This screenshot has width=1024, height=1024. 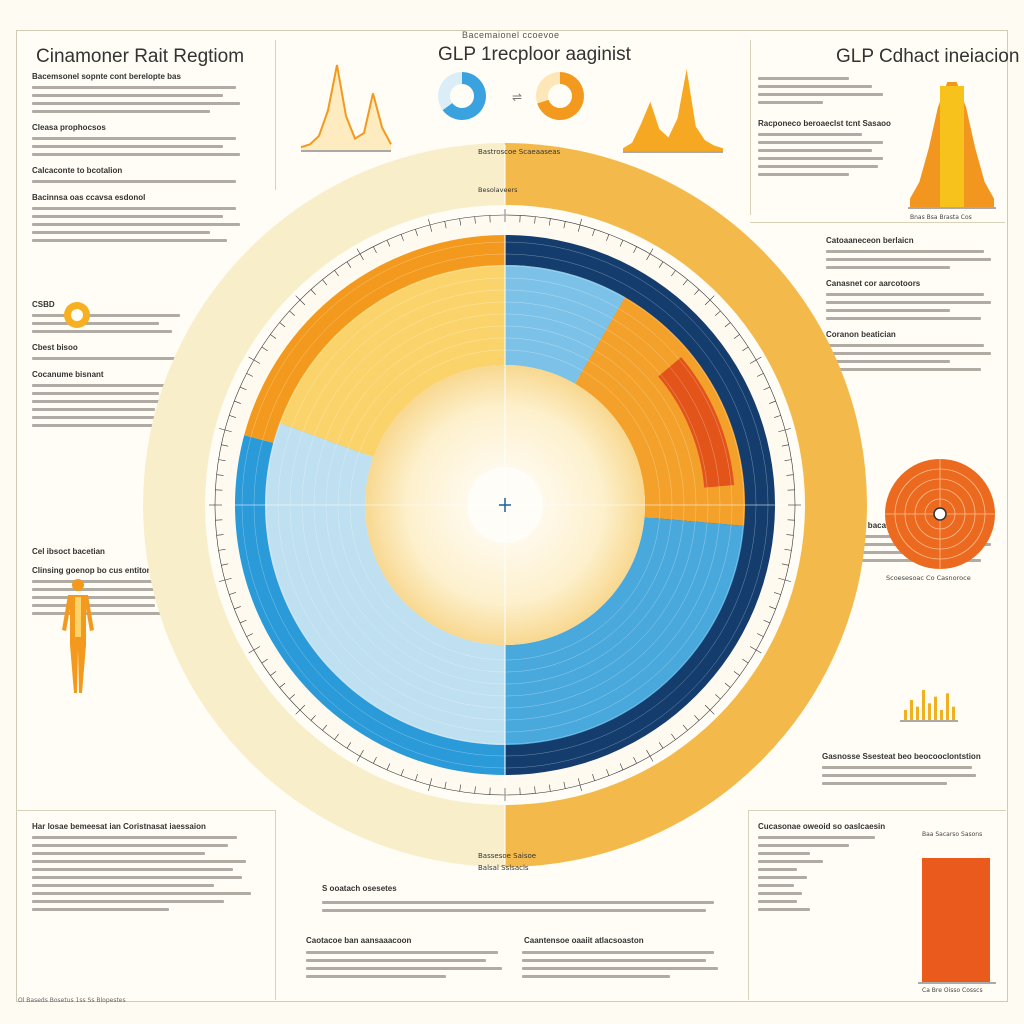 I want to click on accent-wedge, so click(x=696, y=422).